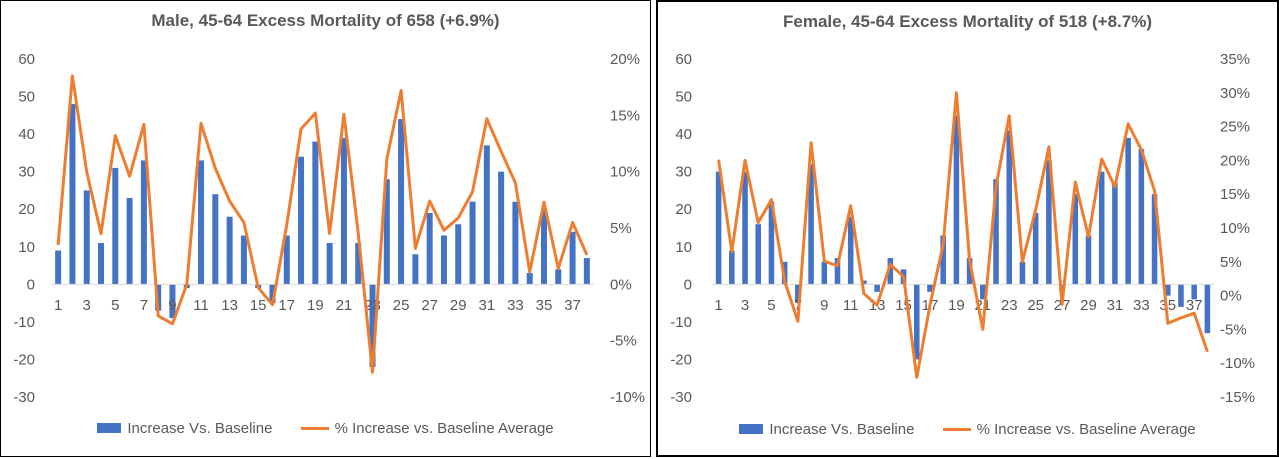 Image resolution: width=1279 pixels, height=459 pixels. What do you see at coordinates (627, 397) in the screenshot?
I see `y-right-tick-label: -10%` at bounding box center [627, 397].